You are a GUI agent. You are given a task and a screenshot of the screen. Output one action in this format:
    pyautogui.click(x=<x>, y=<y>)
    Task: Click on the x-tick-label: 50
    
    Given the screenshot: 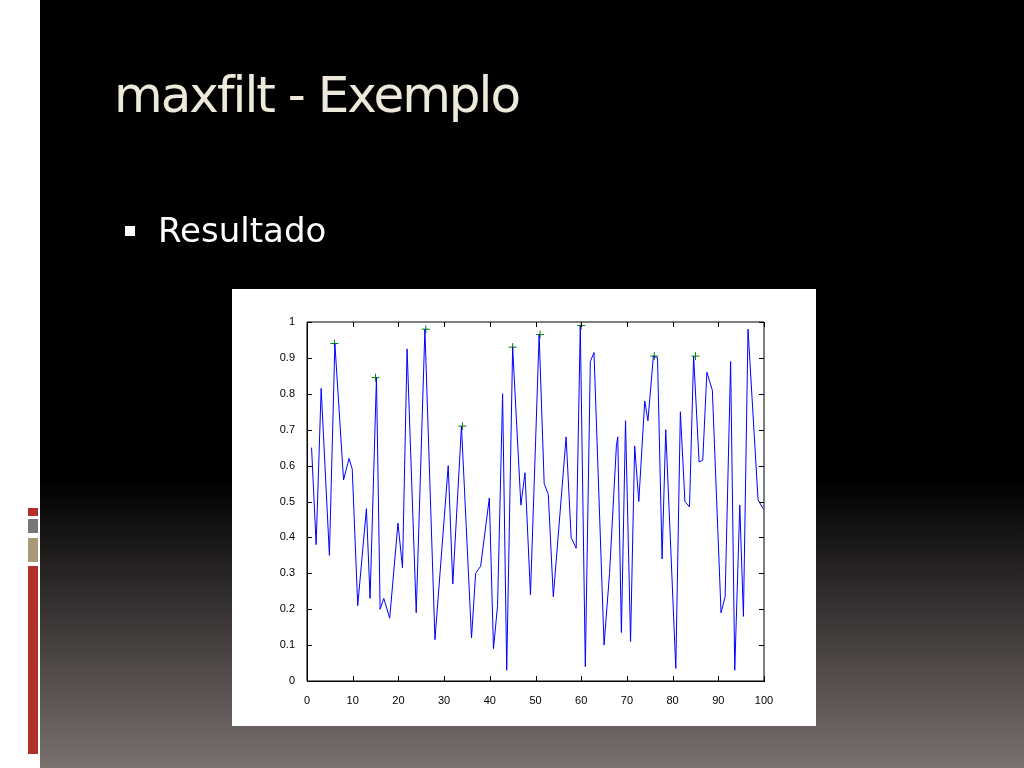 What is the action you would take?
    pyautogui.click(x=535, y=699)
    